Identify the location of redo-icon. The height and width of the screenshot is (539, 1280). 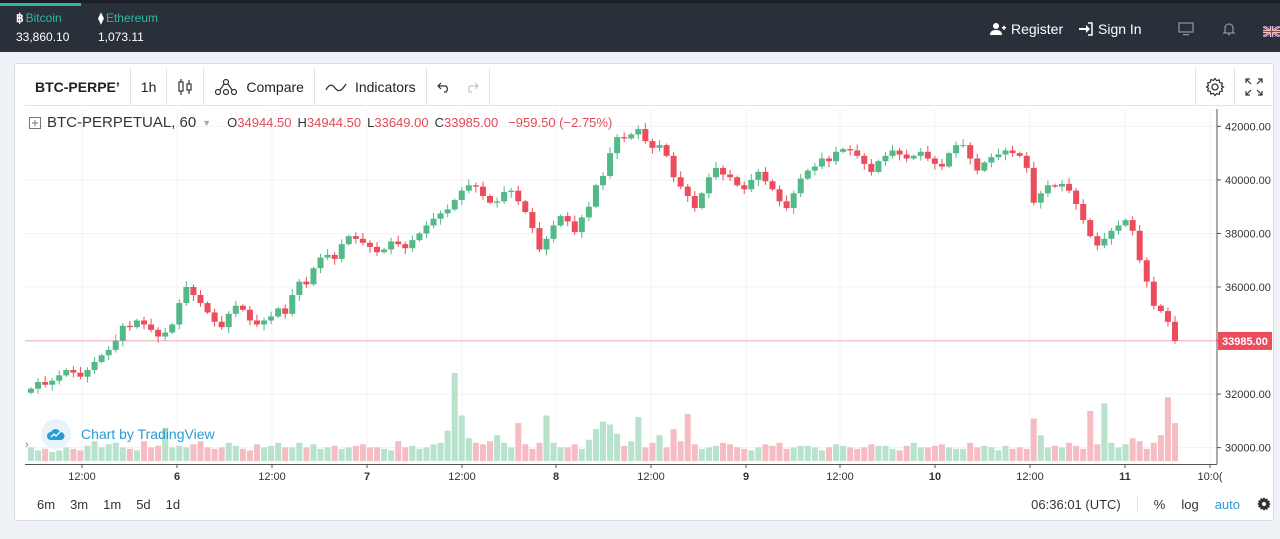
(472, 87).